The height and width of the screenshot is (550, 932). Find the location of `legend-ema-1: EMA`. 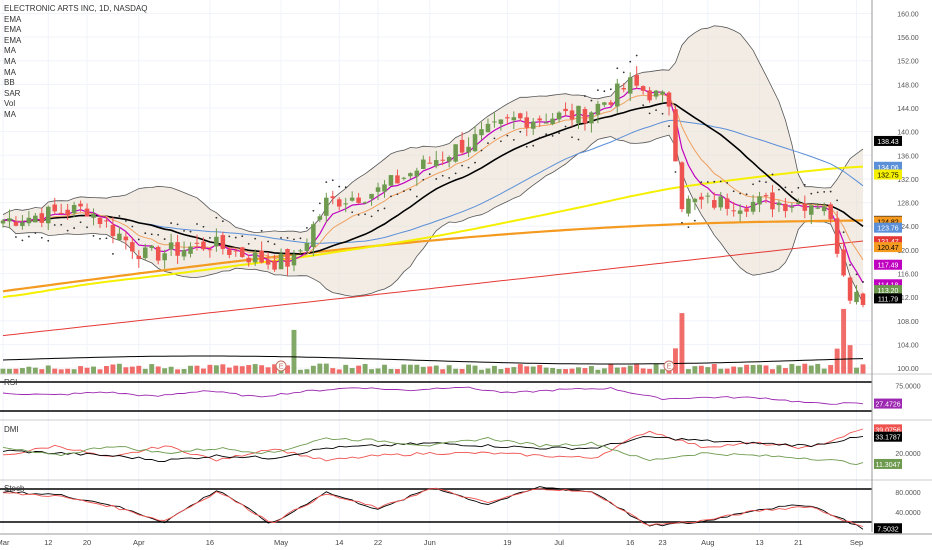

legend-ema-1: EMA is located at coordinates (13, 19).